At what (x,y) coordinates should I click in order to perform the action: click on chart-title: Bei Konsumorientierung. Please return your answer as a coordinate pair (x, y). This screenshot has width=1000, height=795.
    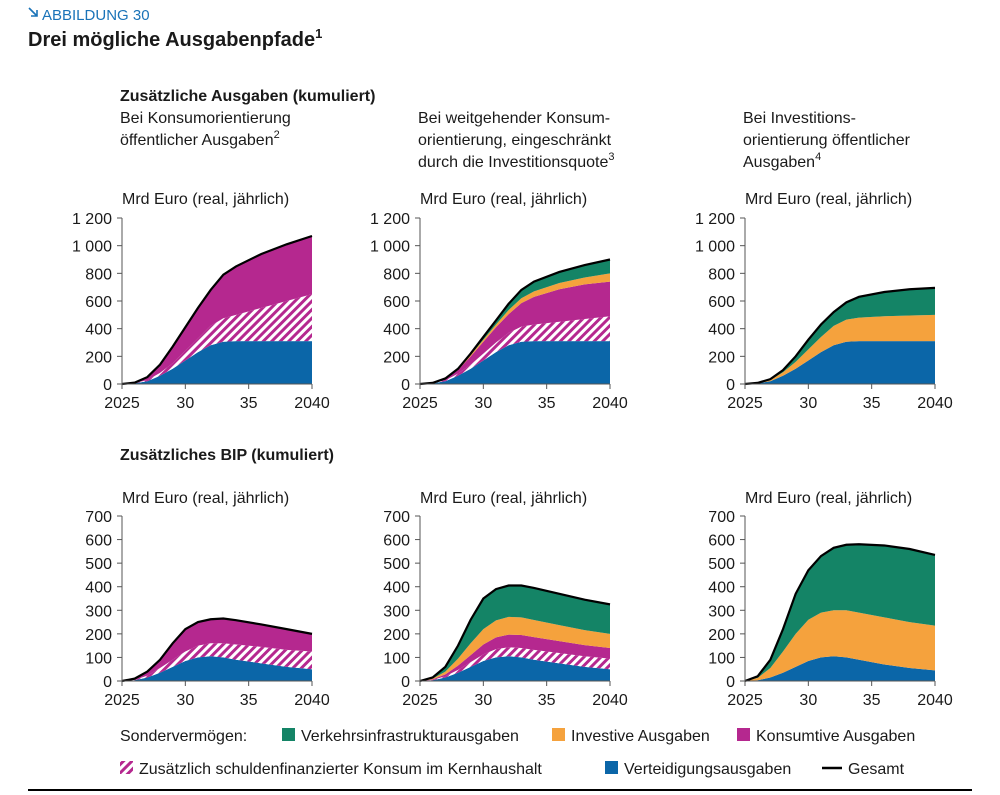
    Looking at the image, I should click on (205, 118).